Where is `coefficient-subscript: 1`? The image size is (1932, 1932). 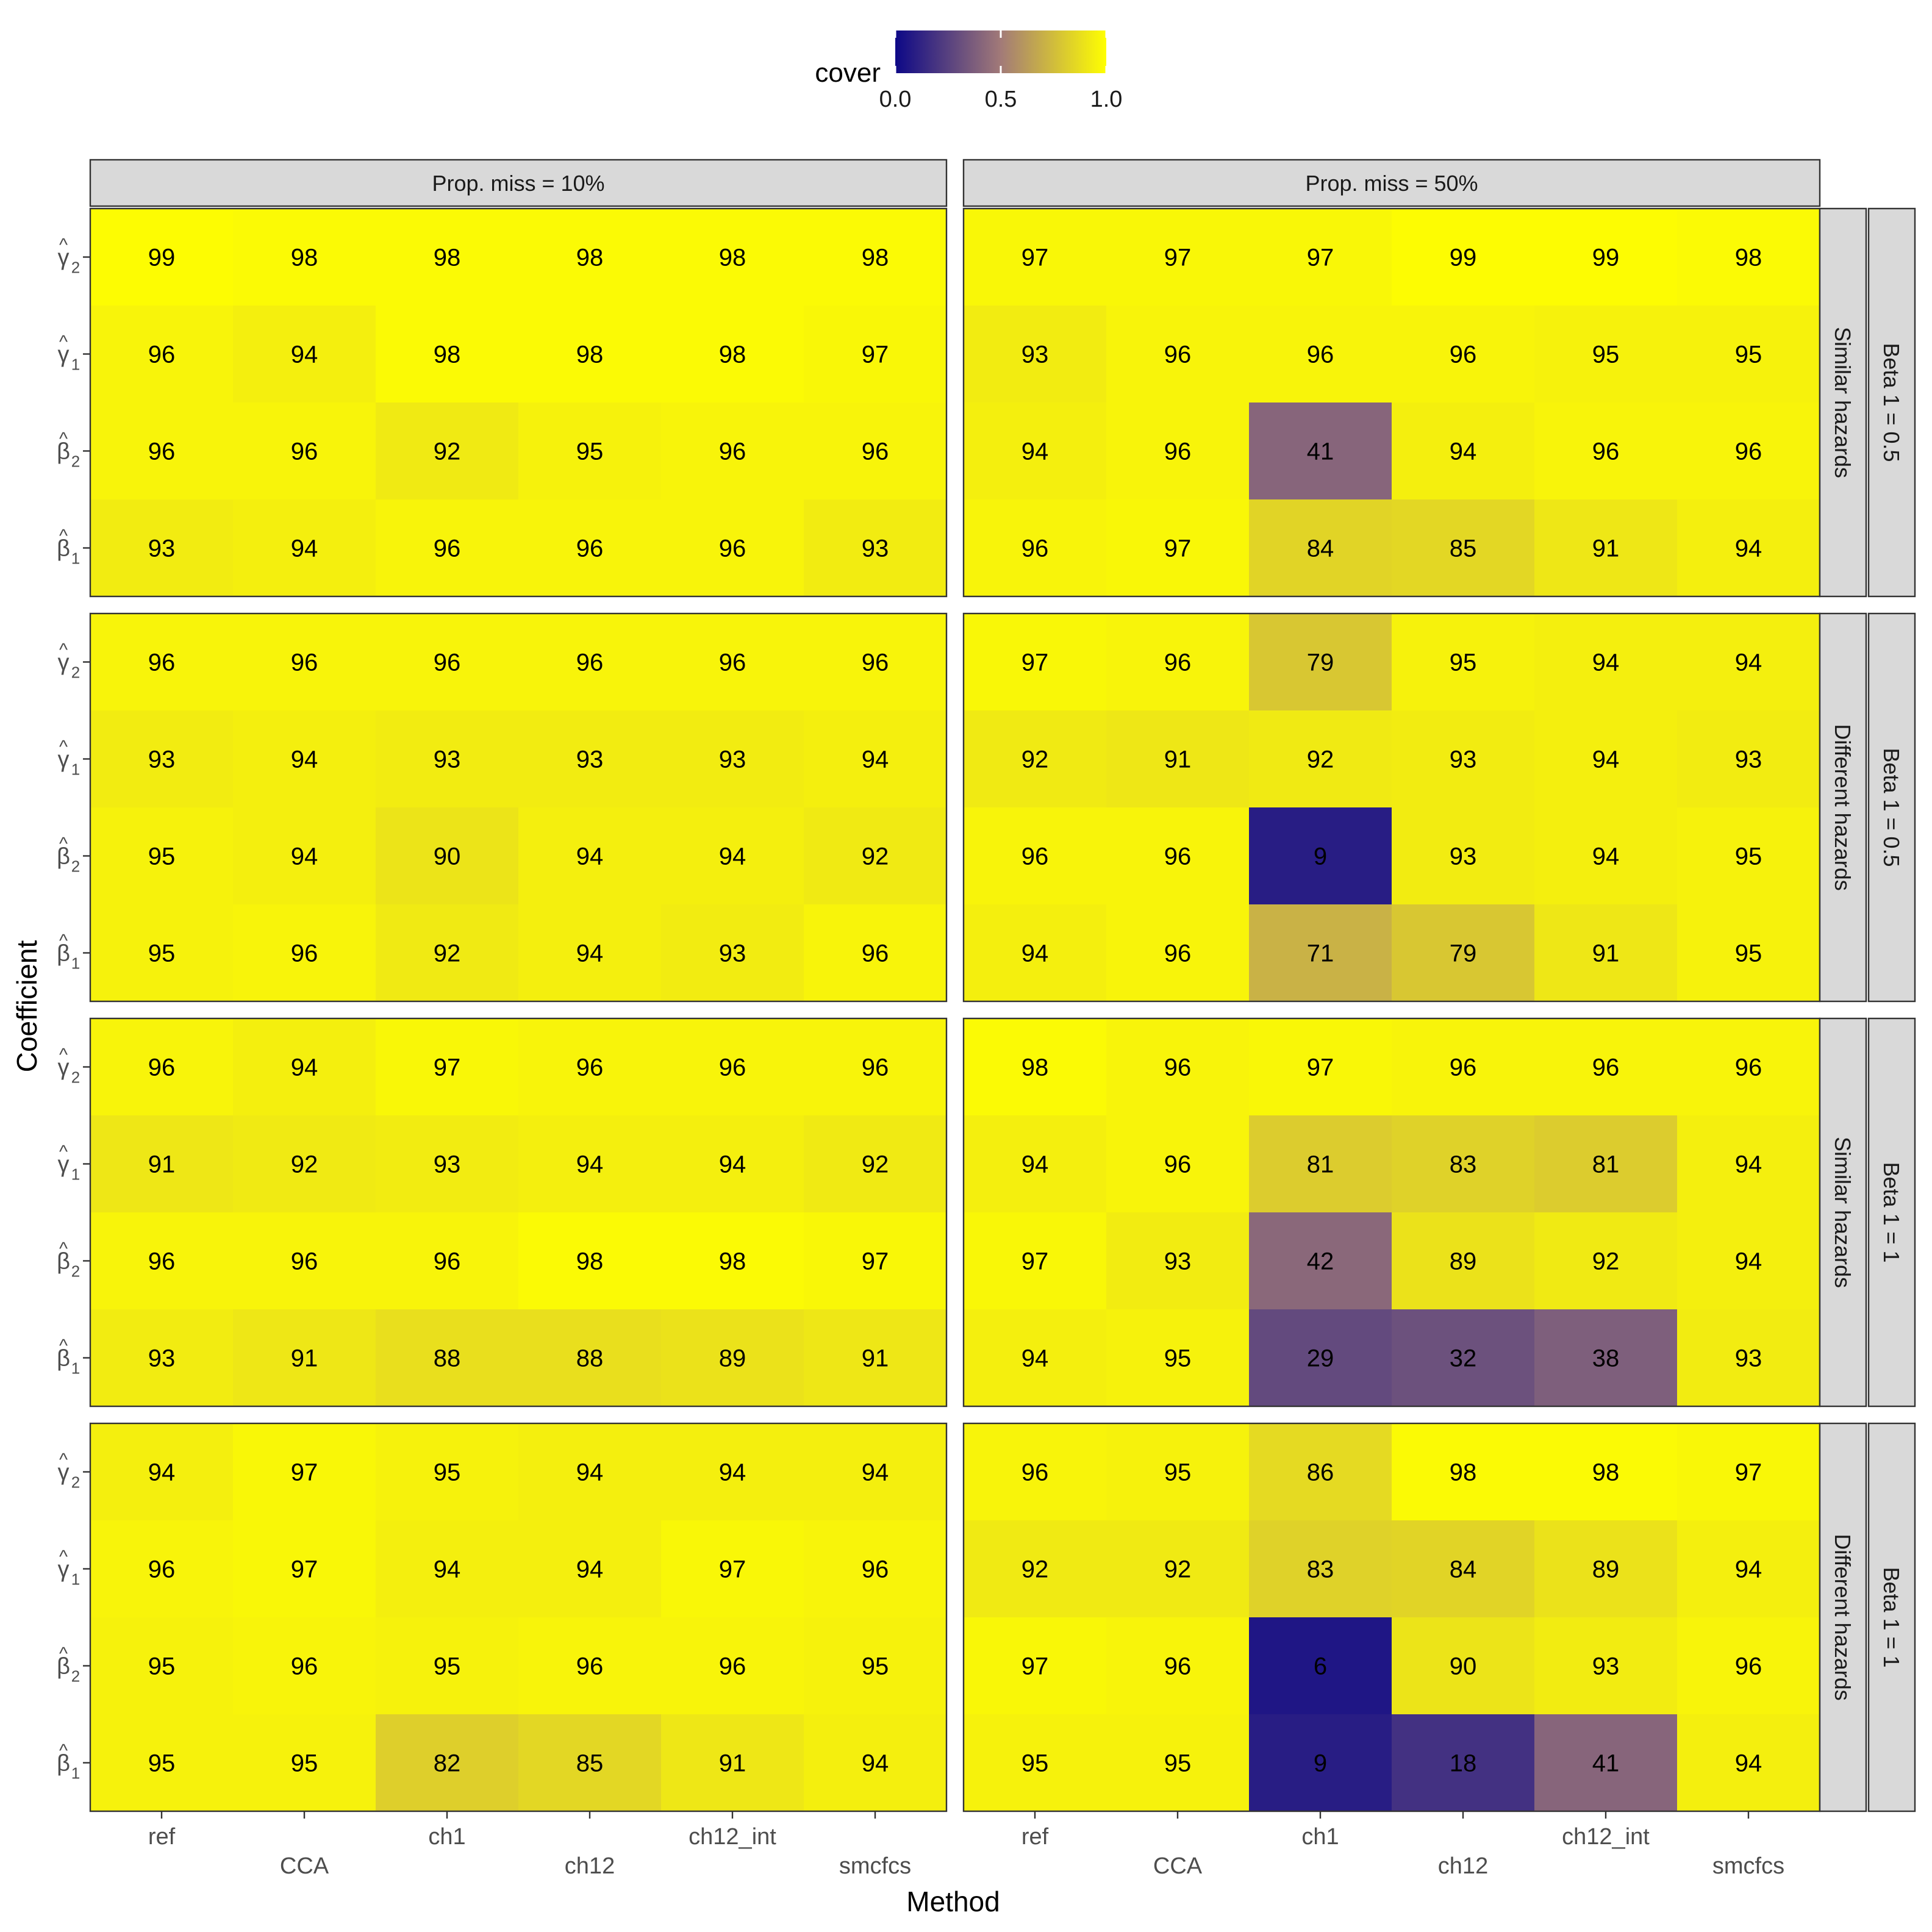 coefficient-subscript: 1 is located at coordinates (75, 1368).